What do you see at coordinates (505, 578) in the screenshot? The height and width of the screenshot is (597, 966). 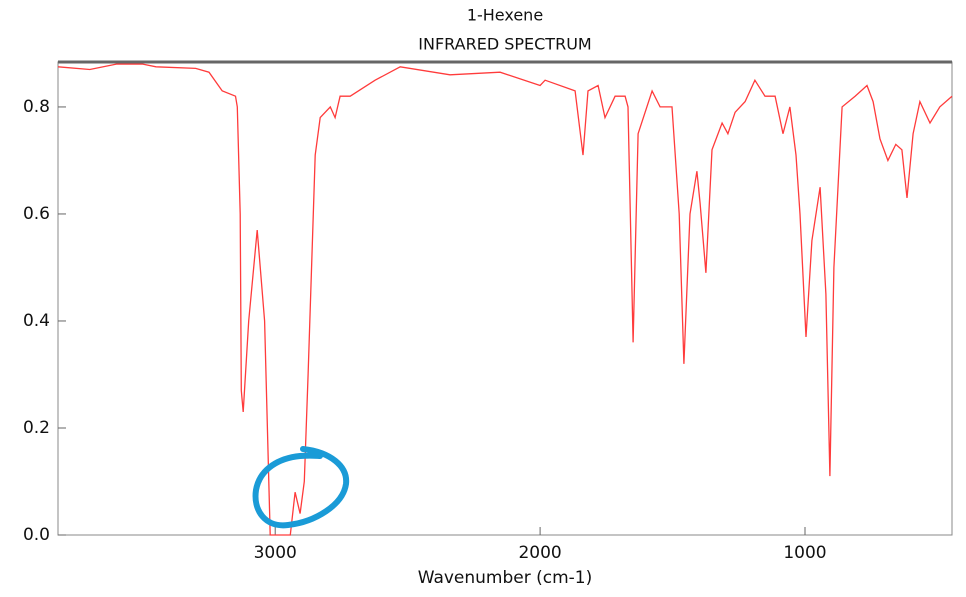 I see `x-axis-label: Wavenumber (cm-1)` at bounding box center [505, 578].